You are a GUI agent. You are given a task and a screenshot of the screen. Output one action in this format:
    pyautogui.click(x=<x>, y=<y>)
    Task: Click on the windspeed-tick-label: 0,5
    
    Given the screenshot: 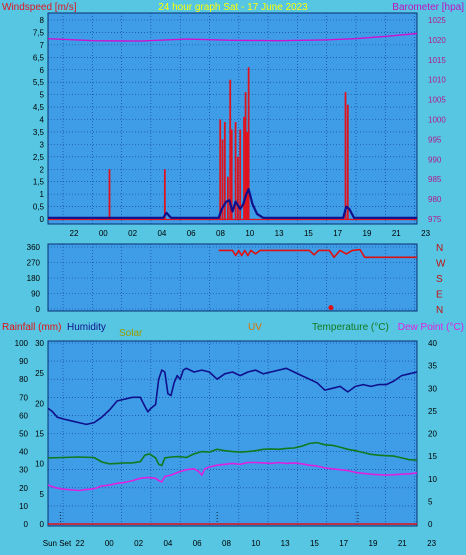 What is the action you would take?
    pyautogui.click(x=39, y=207)
    